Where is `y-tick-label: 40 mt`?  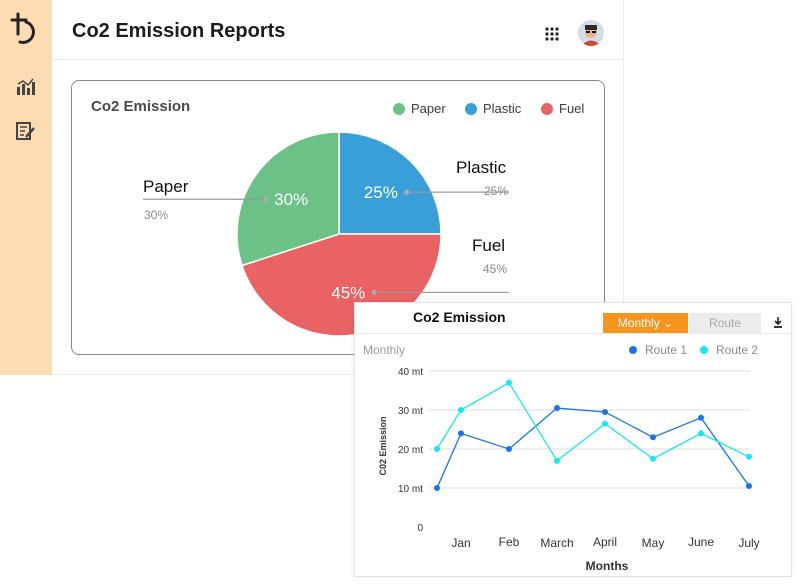 y-tick-label: 40 mt is located at coordinates (410, 372).